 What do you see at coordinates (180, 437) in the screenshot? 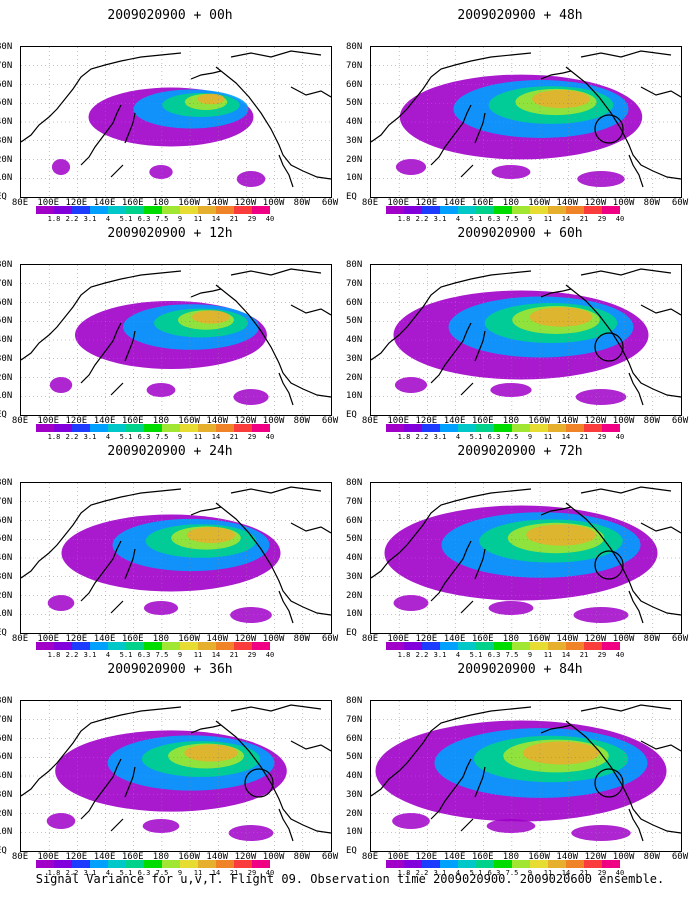
I see `colorbar-label: 9` at bounding box center [180, 437].